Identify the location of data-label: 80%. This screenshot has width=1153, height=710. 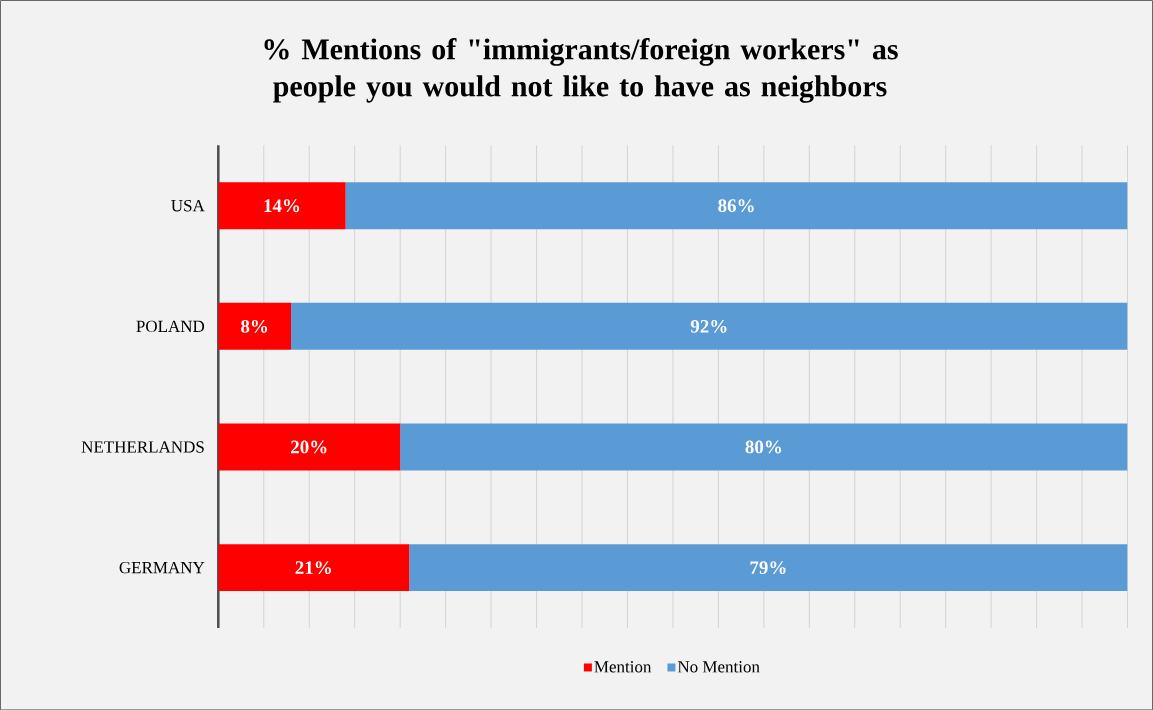
(763, 447).